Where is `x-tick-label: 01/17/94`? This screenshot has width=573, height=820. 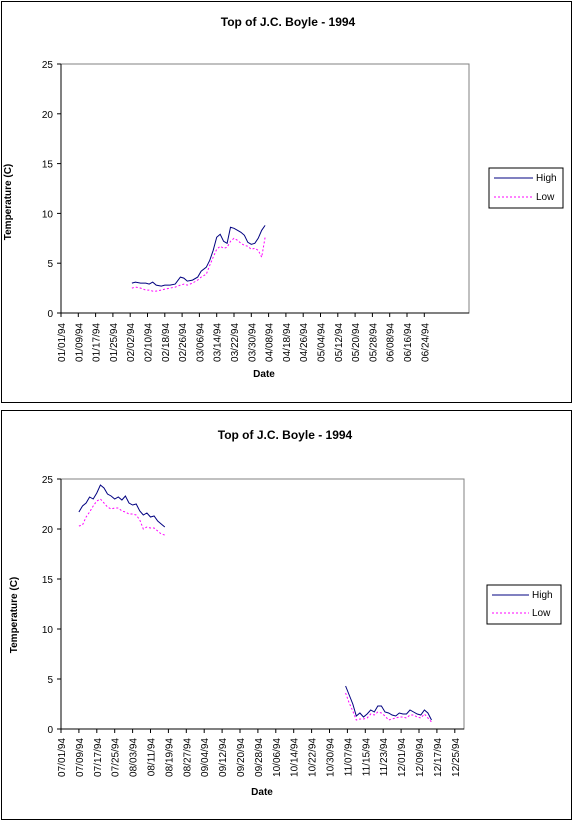 x-tick-label: 01/17/94 is located at coordinates (97, 342).